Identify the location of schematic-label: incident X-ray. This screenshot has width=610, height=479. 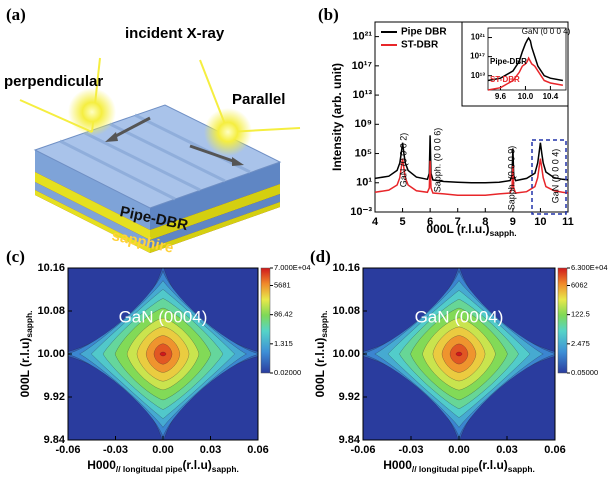
(175, 33).